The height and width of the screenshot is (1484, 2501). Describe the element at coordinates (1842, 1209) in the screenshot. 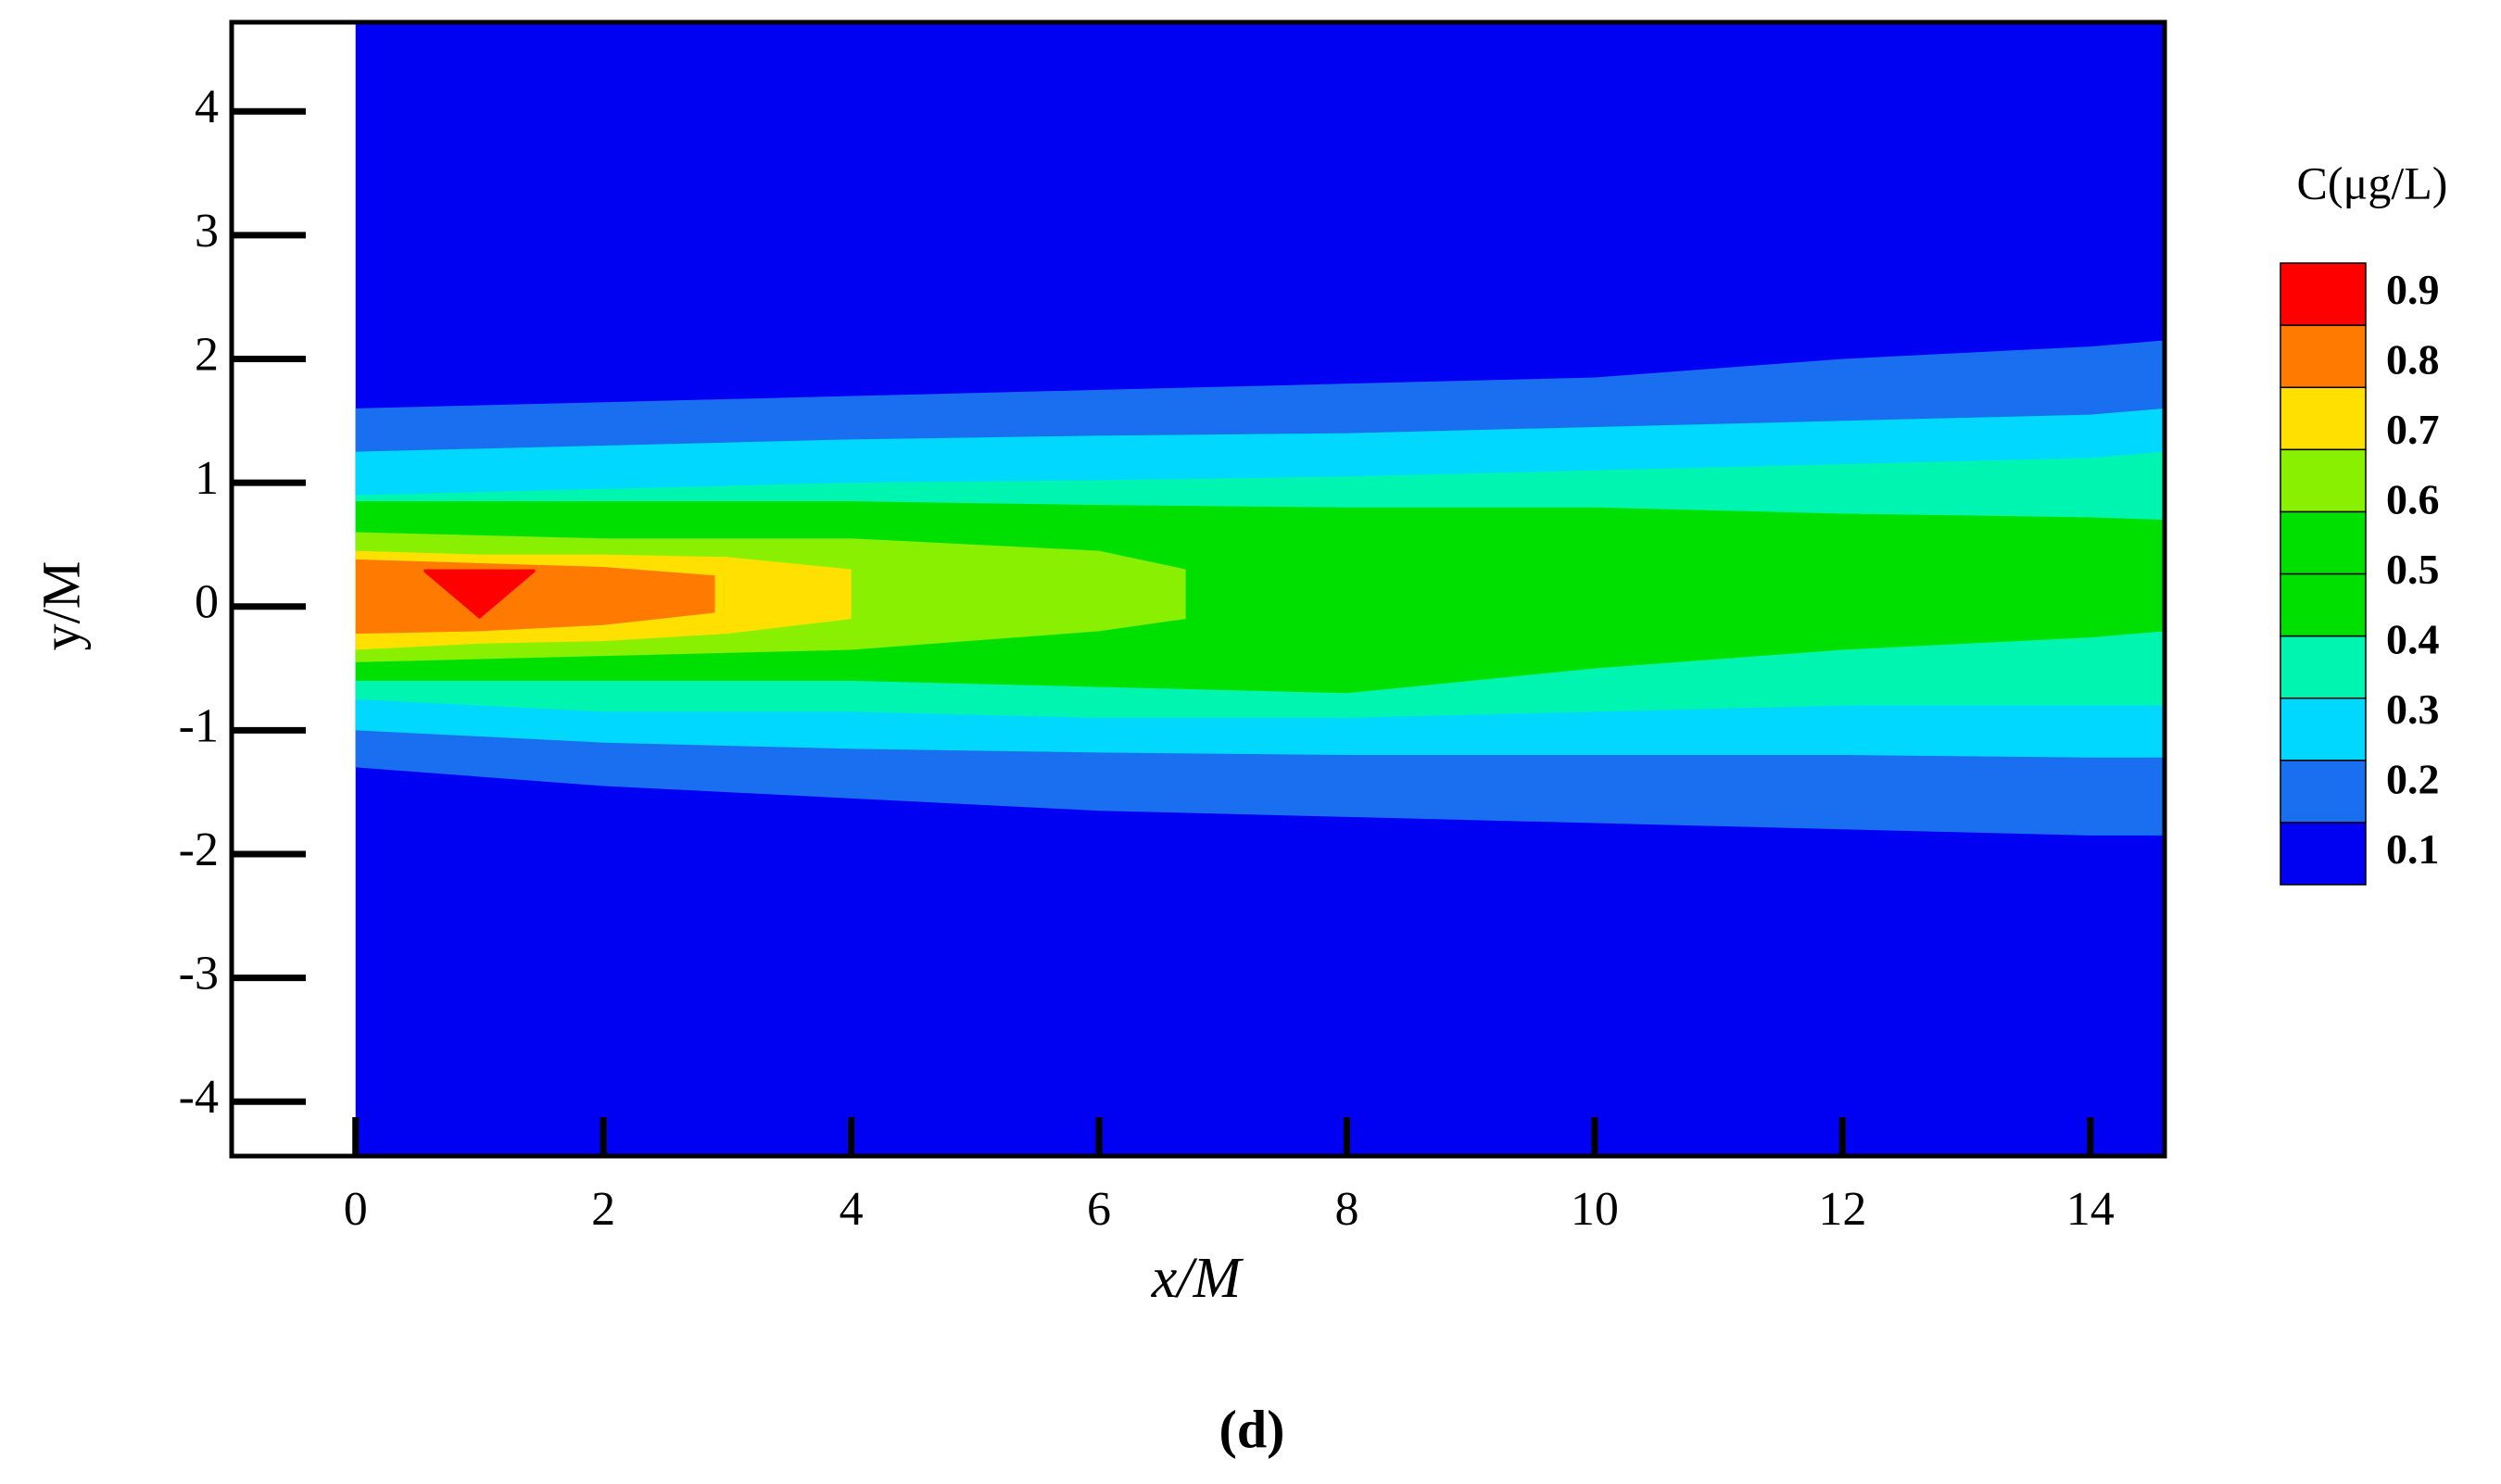

I see `x-tick-label: 12` at that location.